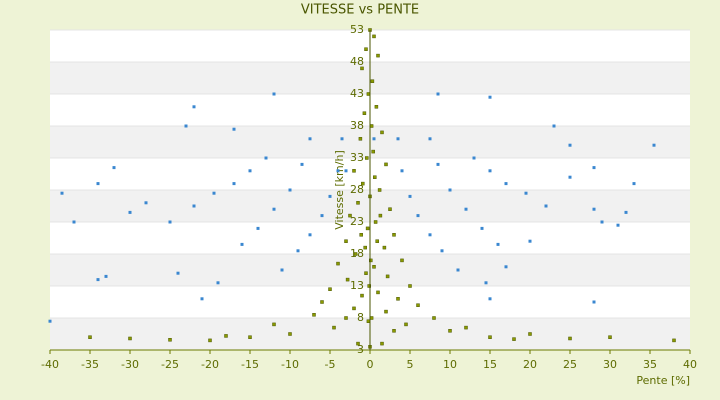 The width and height of the screenshot is (720, 400). I want to click on x-tick-label: 25, so click(570, 364).